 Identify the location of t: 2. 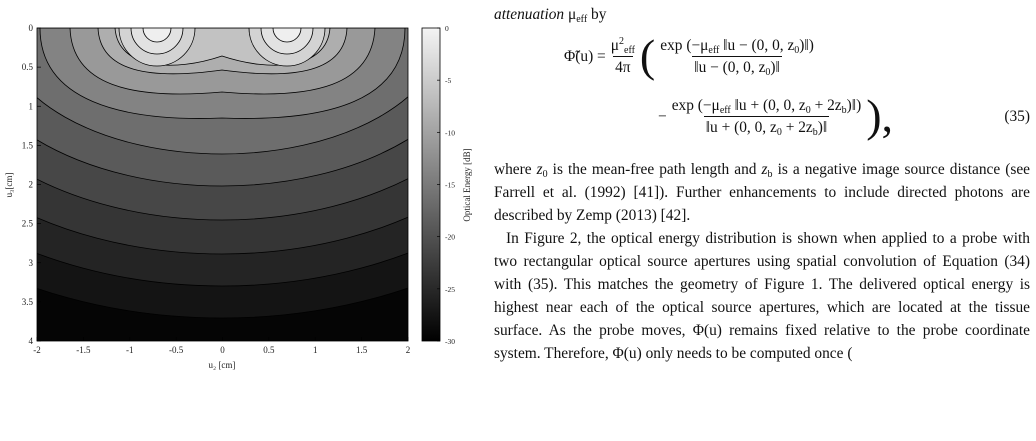
(621, 41).